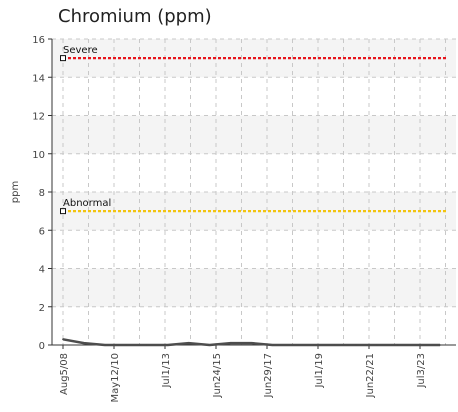  What do you see at coordinates (421, 371) in the screenshot?
I see `x-tick-label: Jul3/23` at bounding box center [421, 371].